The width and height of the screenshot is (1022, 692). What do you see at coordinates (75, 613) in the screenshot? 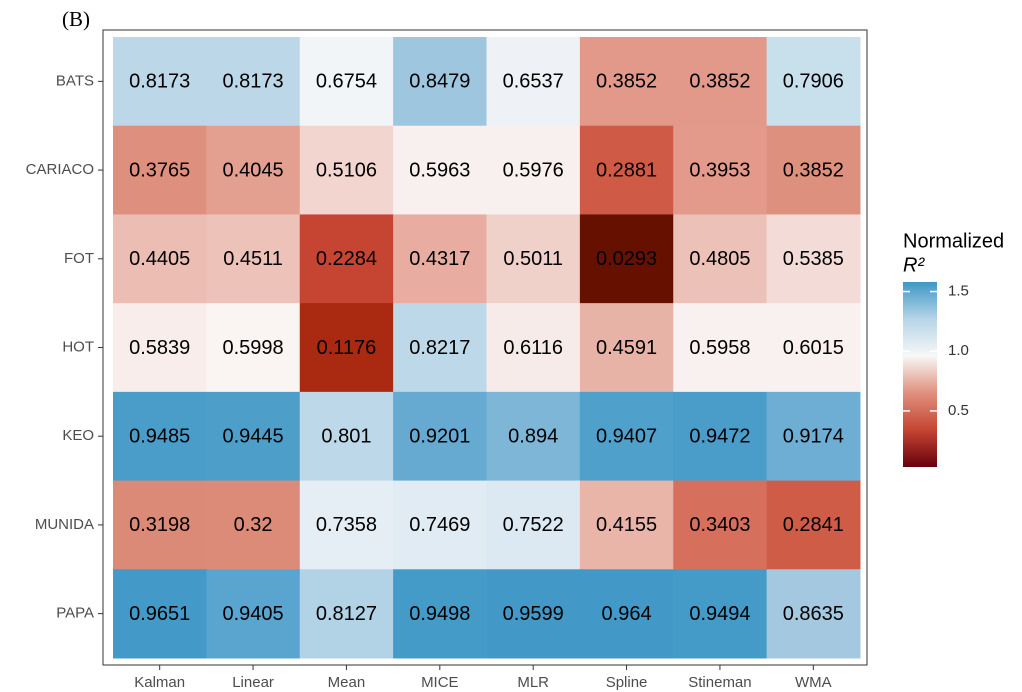
I see `y-tick-label: PAPA` at bounding box center [75, 613].